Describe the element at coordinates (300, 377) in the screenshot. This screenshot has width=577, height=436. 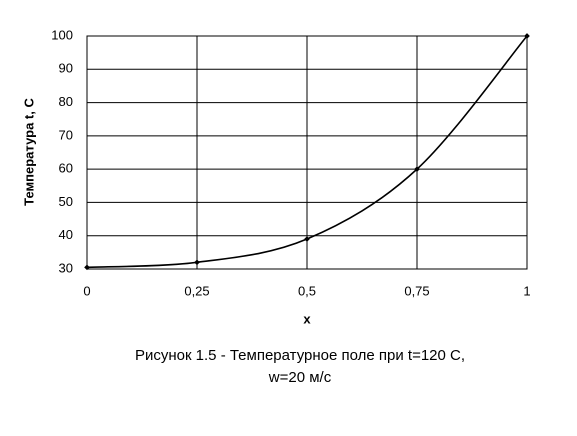
I see `caption-line: w=20 м/с` at that location.